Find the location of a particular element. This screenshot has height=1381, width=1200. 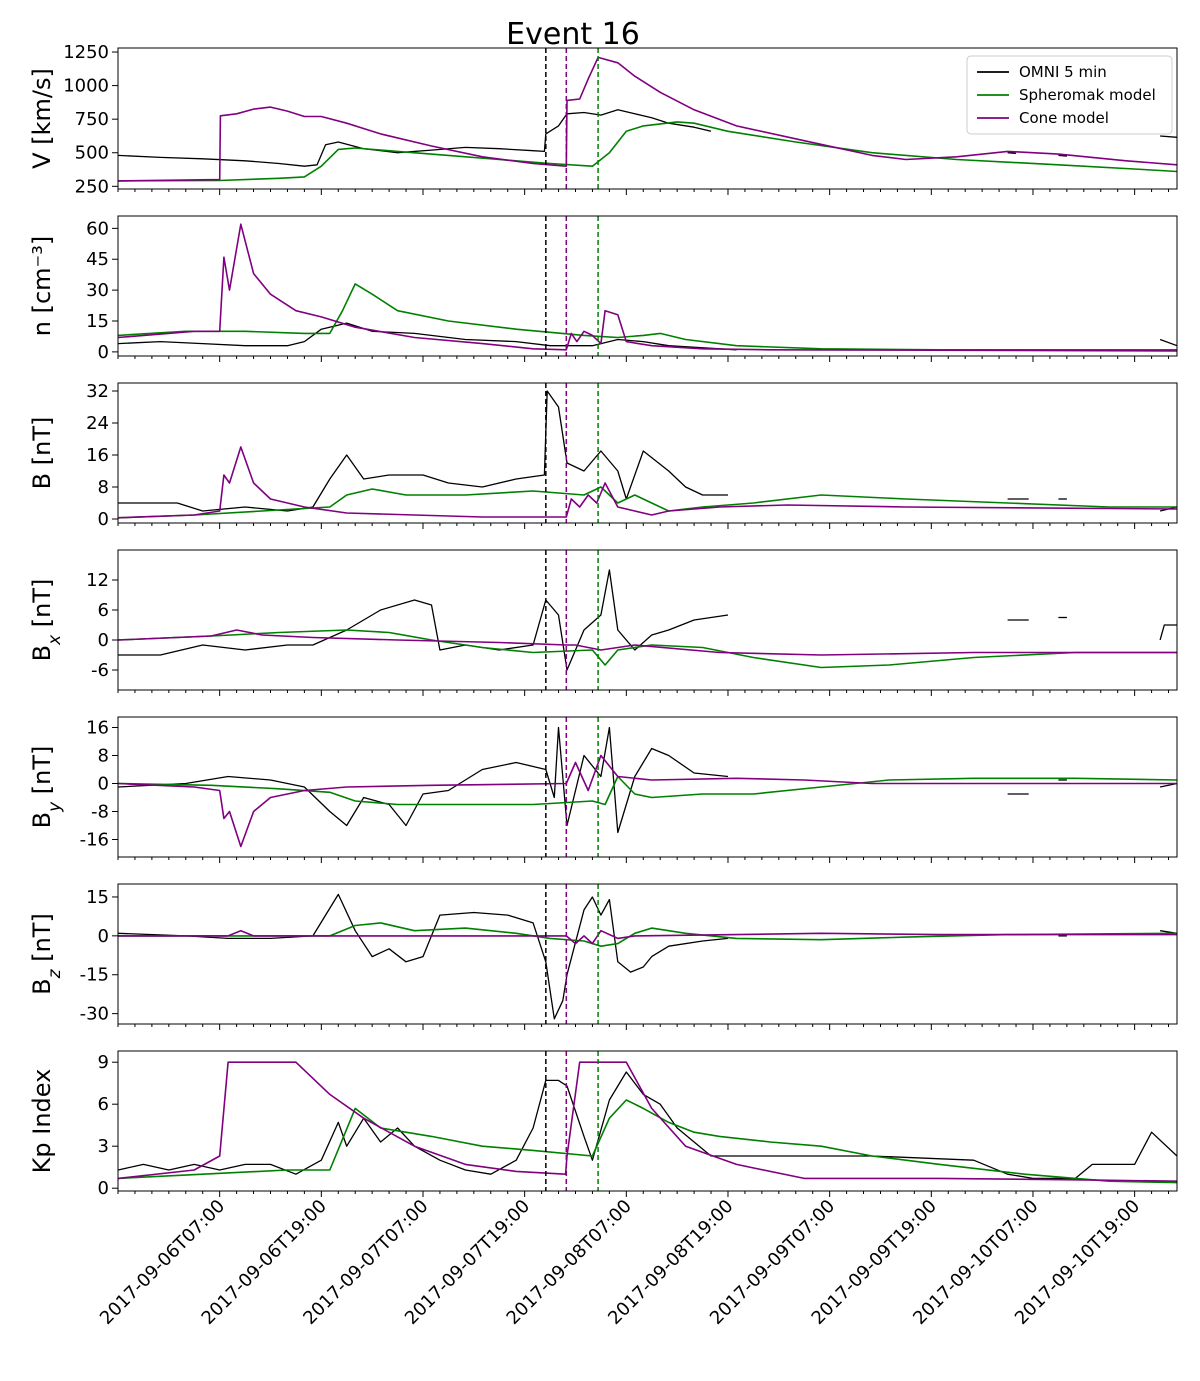

y-tick-label: -8 is located at coordinates (100, 812).